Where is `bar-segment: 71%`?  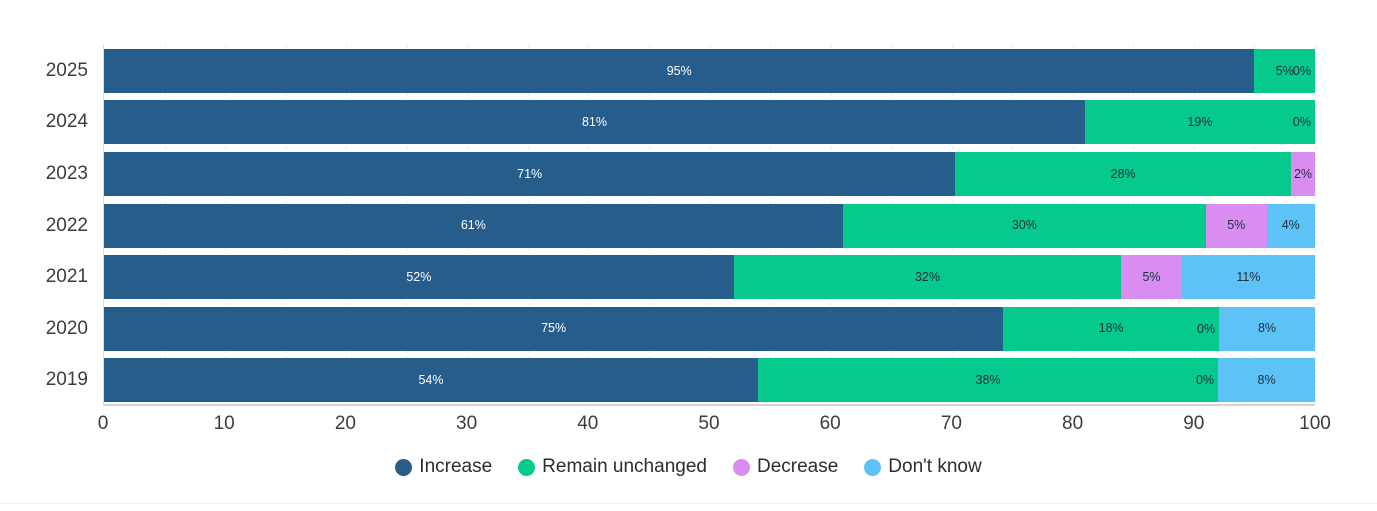
bar-segment: 71% is located at coordinates (530, 173).